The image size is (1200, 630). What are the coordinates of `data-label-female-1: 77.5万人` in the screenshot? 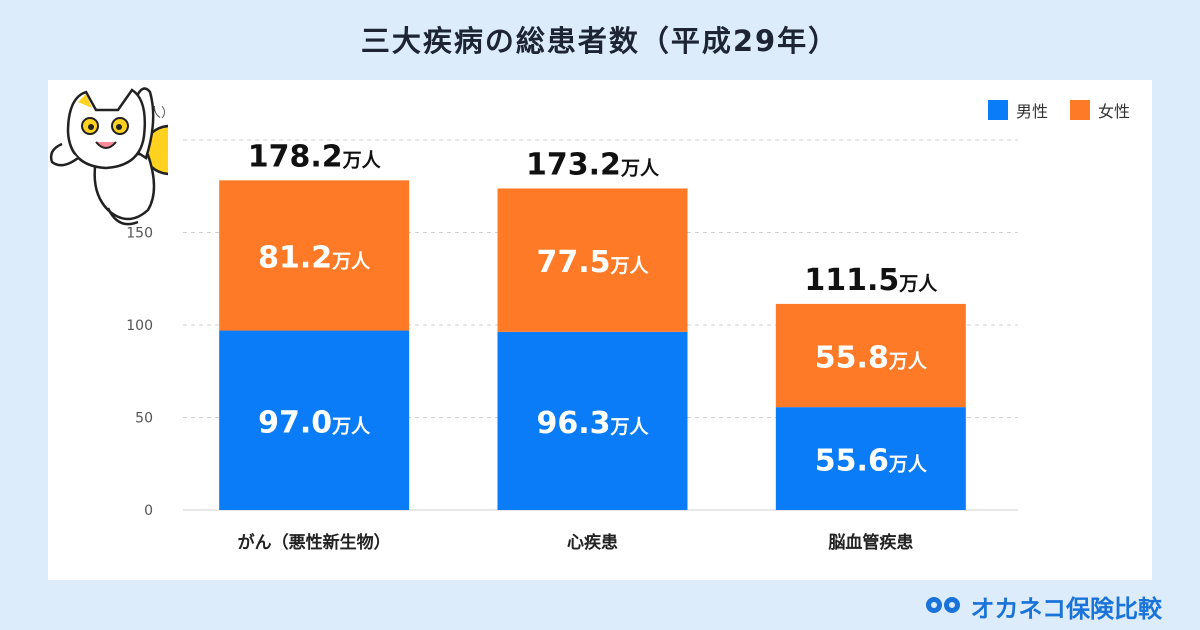 It's located at (592, 262).